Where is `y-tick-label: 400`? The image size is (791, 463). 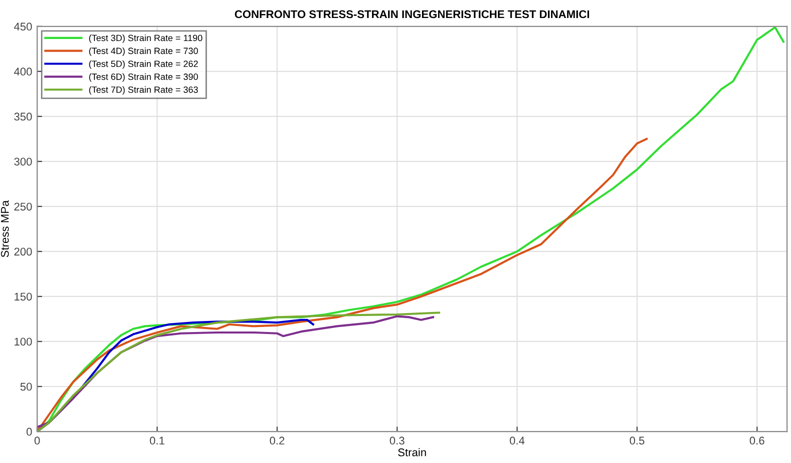
y-tick-label: 400 is located at coordinates (23, 72).